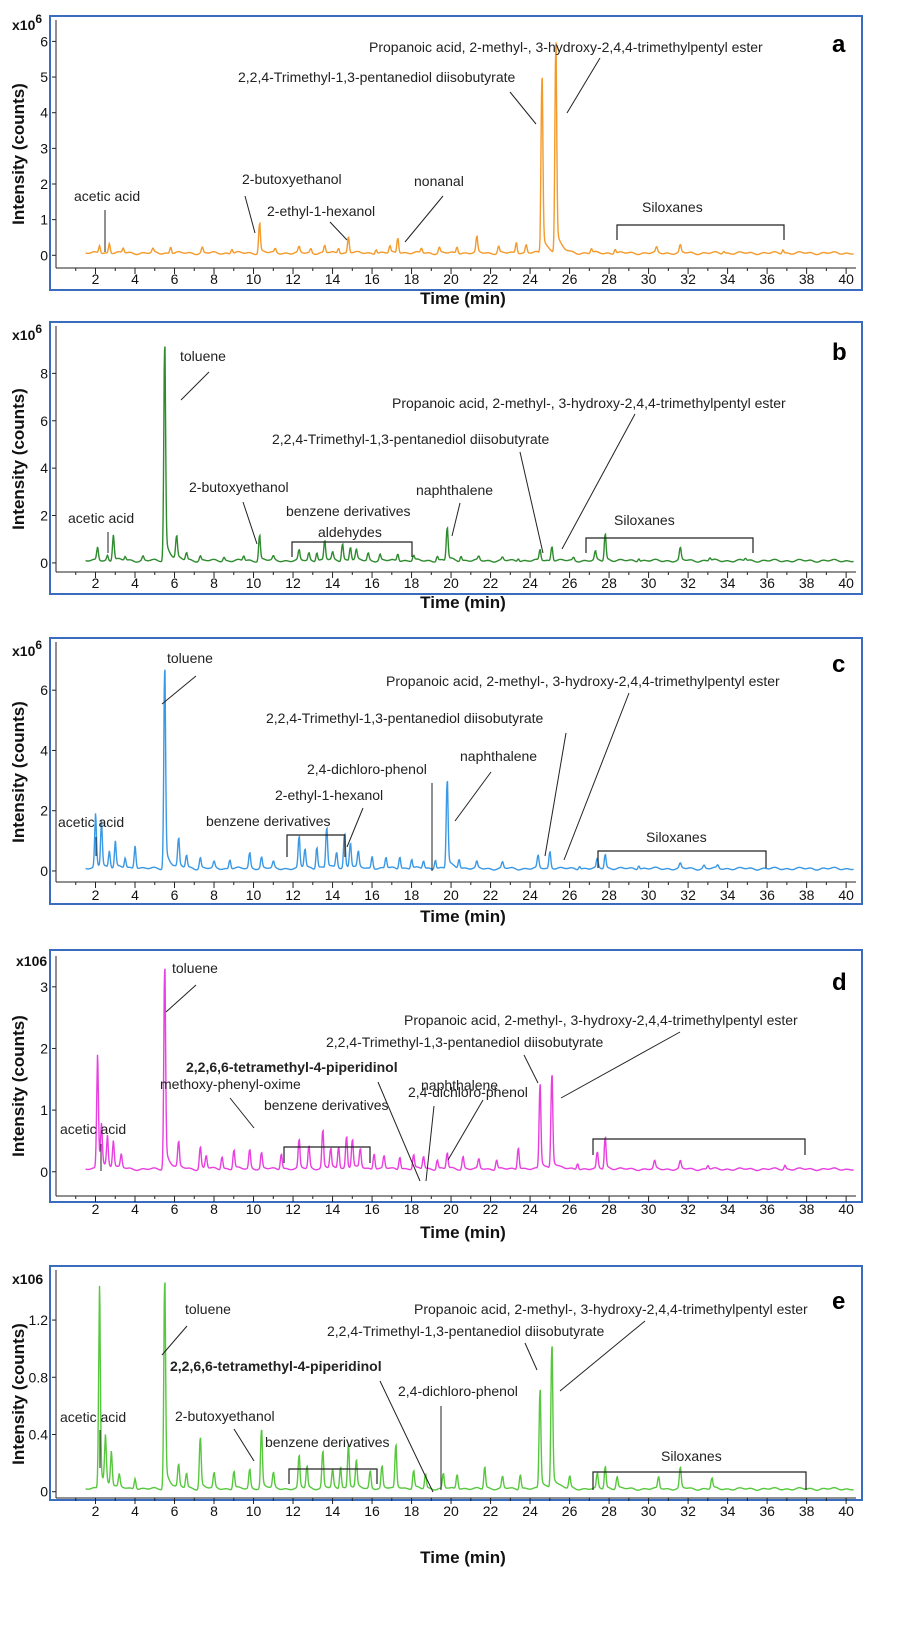 The image size is (914, 1650). I want to click on x-tick-label: 38, so click(807, 583).